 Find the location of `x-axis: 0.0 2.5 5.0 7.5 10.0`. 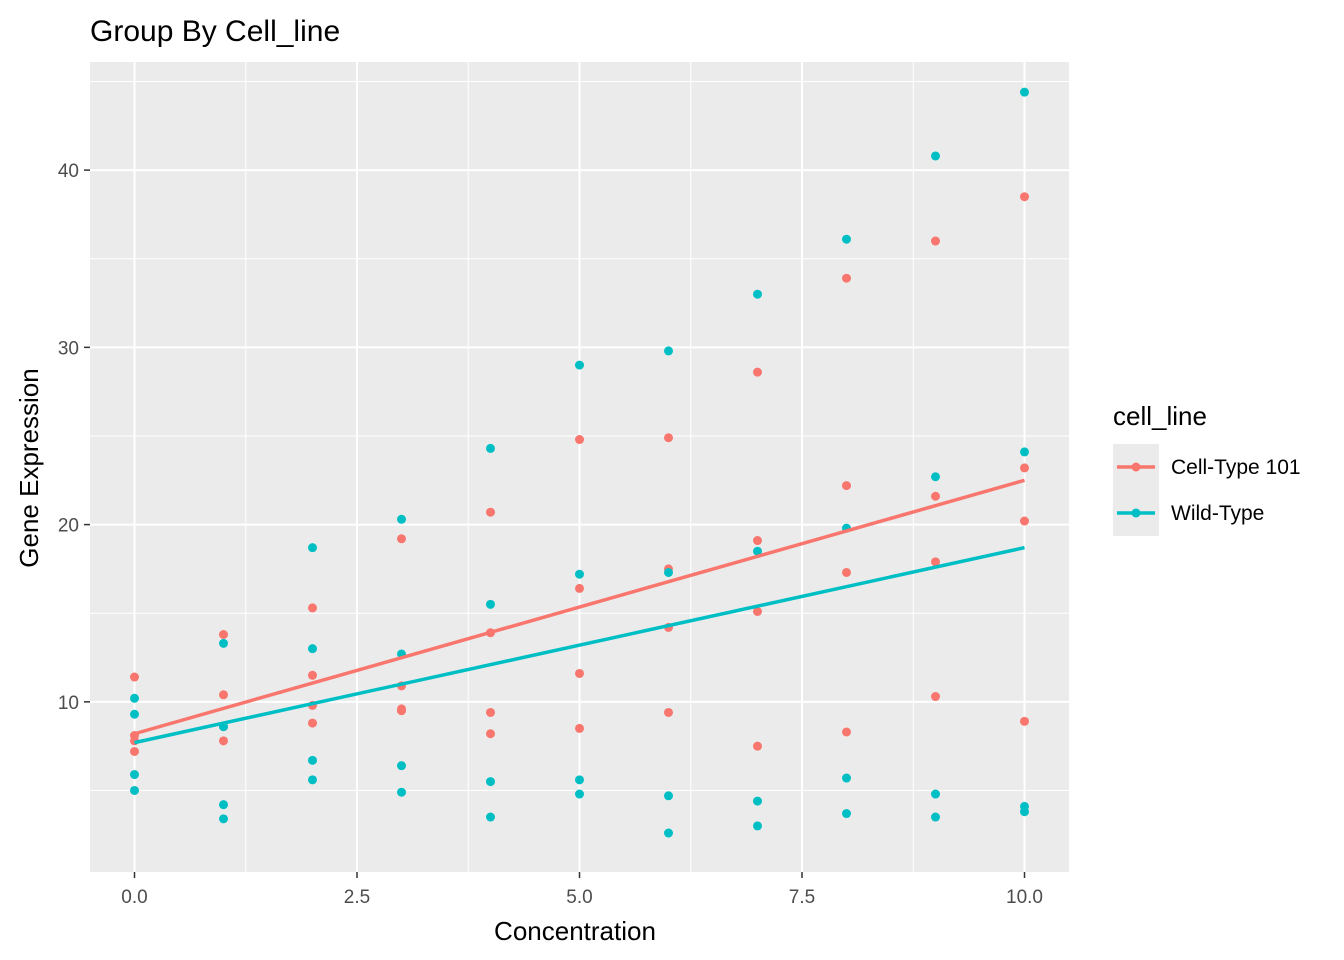

x-axis: 0.0 2.5 5.0 7.5 10.0 is located at coordinates (582, 890).